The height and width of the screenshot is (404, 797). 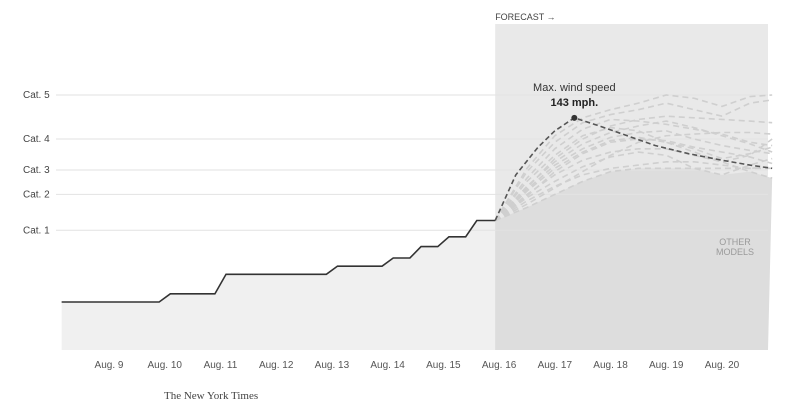 I want to click on x-tick-label: Aug. 14, so click(x=387, y=365).